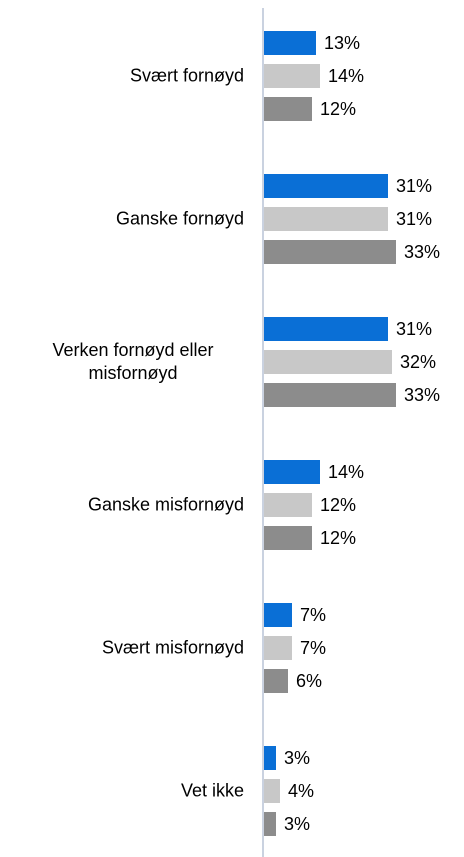  Describe the element at coordinates (186, 75) in the screenshot. I see `category-text: Svært fornøyd` at that location.